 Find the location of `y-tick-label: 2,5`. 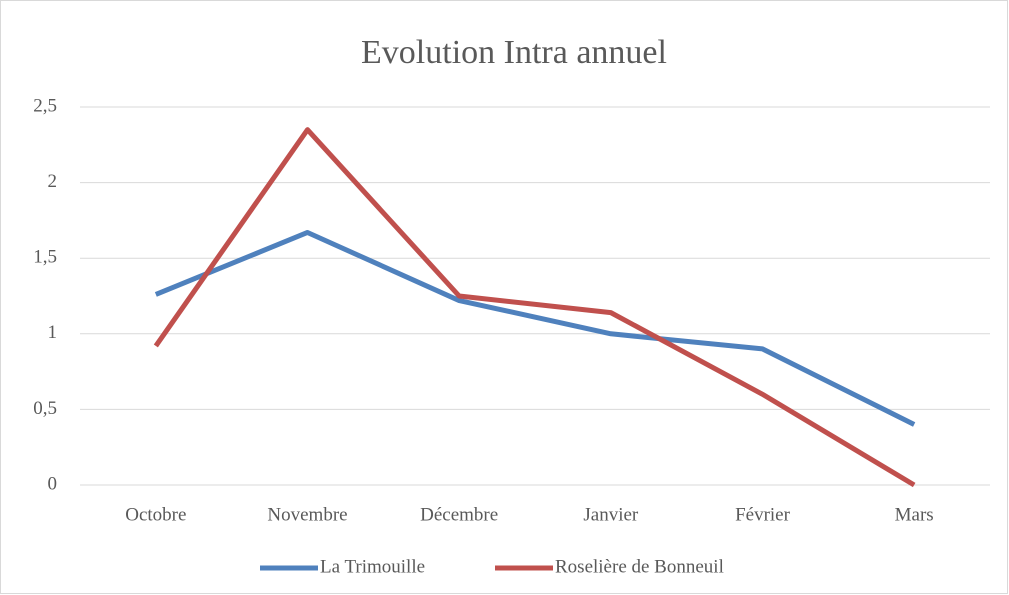

y-tick-label: 2,5 is located at coordinates (45, 105).